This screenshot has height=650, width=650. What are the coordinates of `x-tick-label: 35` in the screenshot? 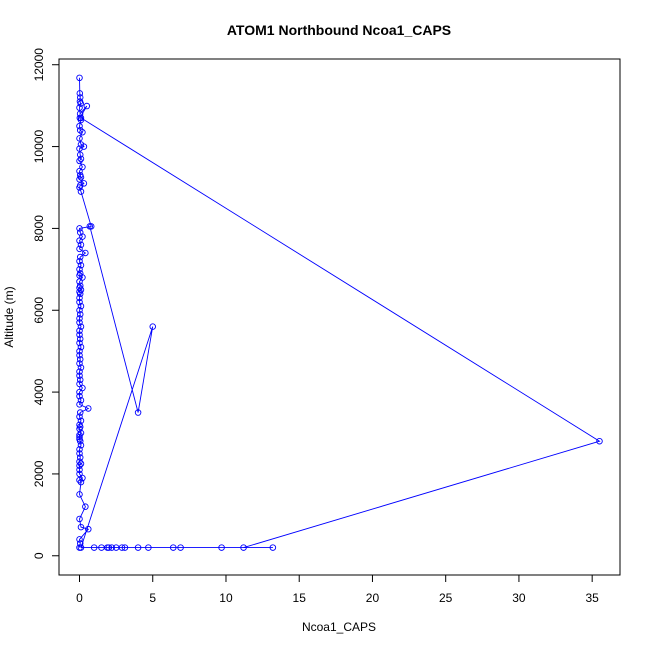 It's located at (592, 598).